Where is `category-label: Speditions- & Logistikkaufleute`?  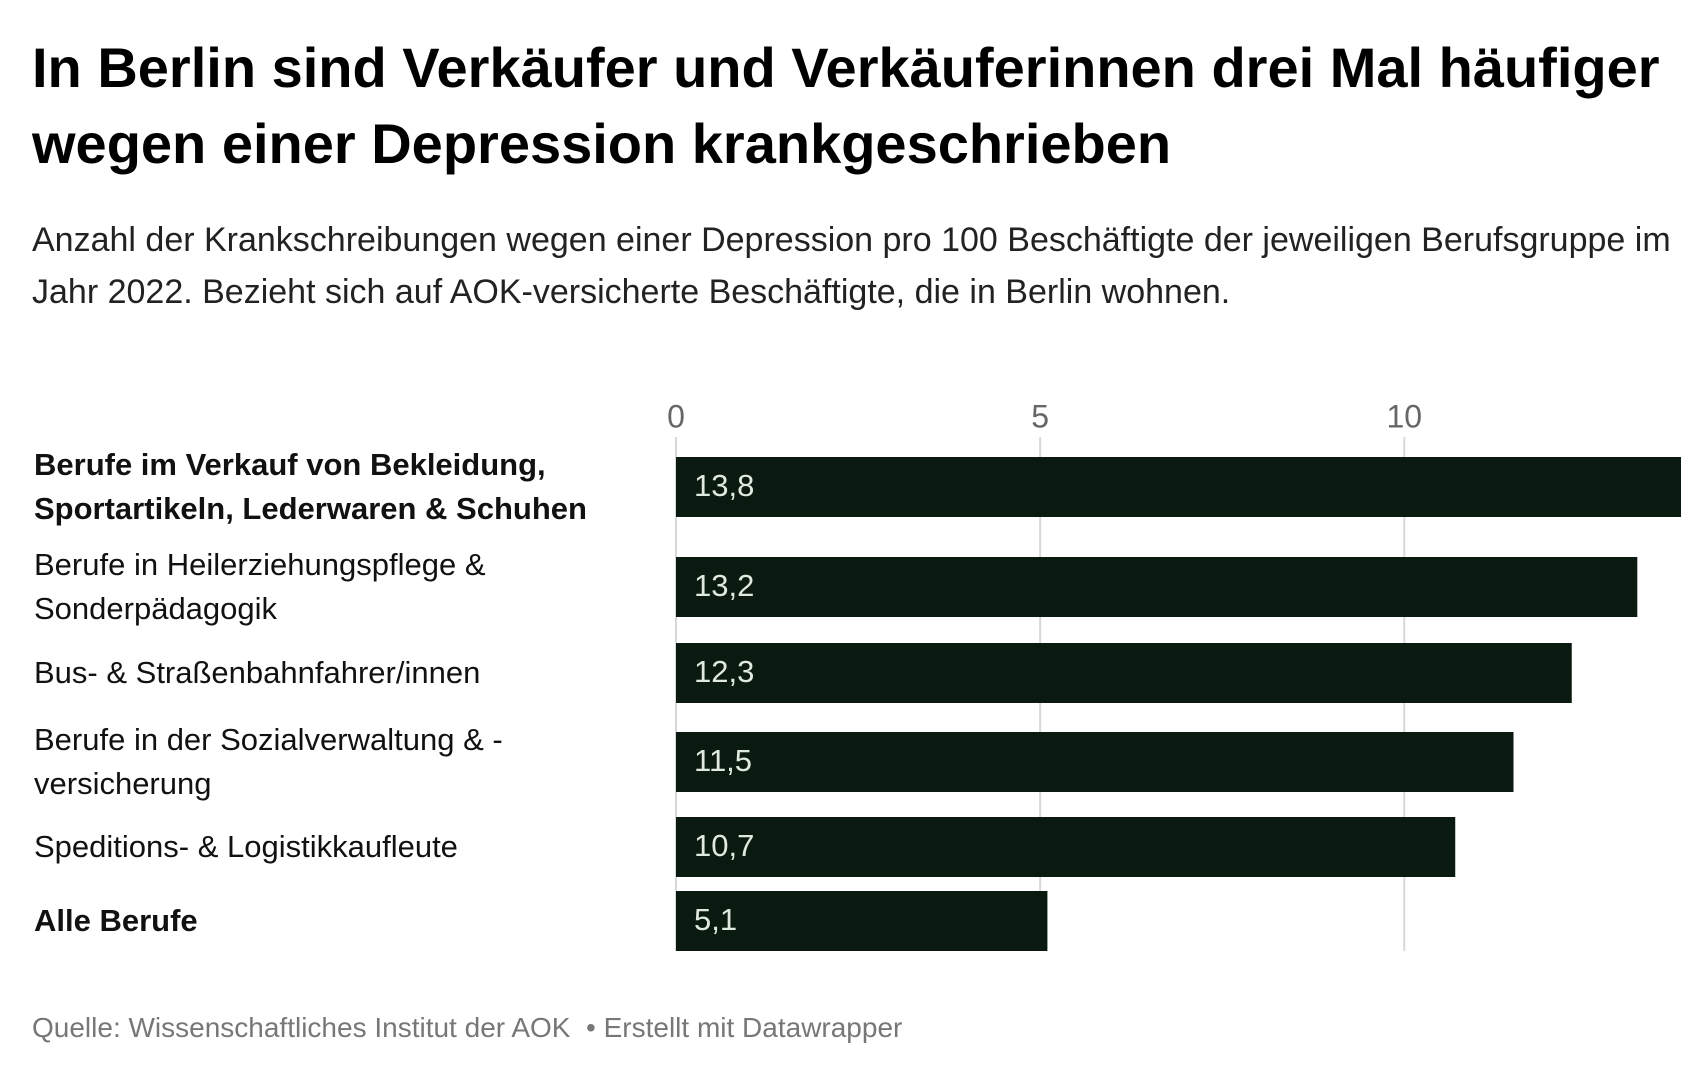
category-label: Speditions- & Logistikkaufleute is located at coordinates (246, 846).